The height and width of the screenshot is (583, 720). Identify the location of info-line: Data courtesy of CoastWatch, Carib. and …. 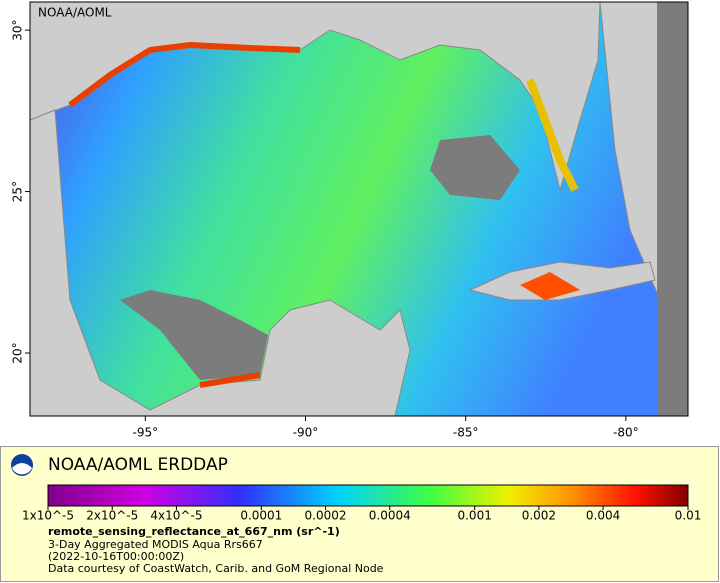
(216, 568).